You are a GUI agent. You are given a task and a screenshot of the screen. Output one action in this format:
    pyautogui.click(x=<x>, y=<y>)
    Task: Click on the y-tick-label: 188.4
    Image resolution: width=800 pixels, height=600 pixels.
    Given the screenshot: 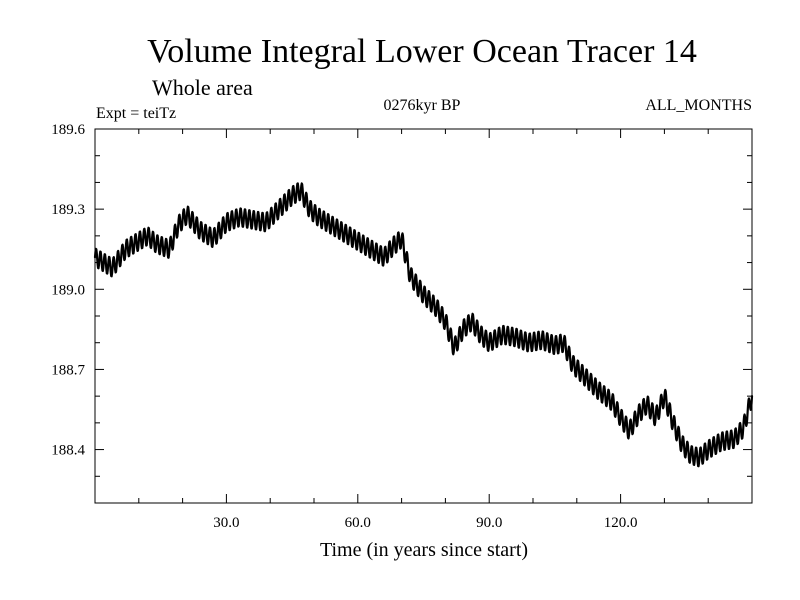 What is the action you would take?
    pyautogui.click(x=68, y=451)
    